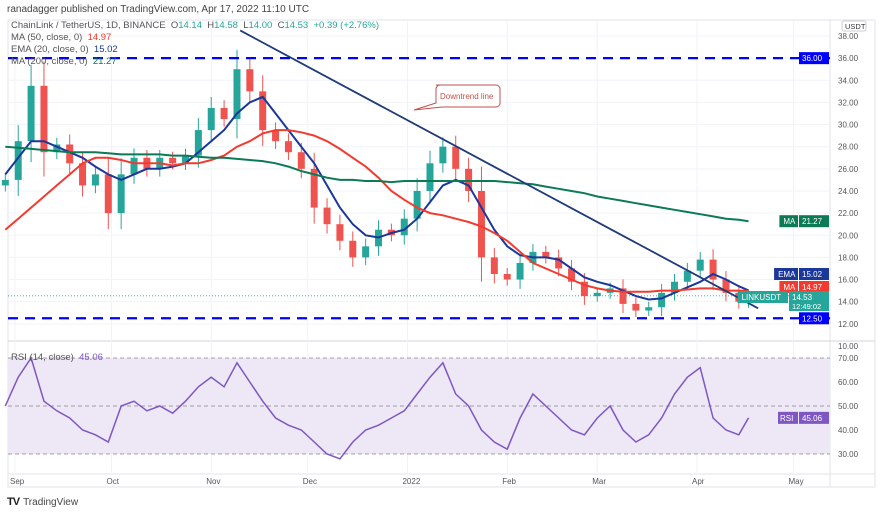 This screenshot has height=513, width=880. What do you see at coordinates (812, 318) in the screenshot?
I see `level-price-label: 12.50` at bounding box center [812, 318].